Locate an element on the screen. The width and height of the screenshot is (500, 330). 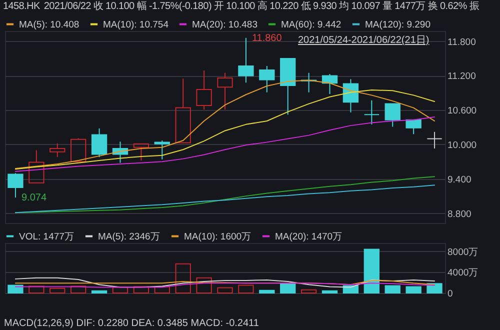
legend-label: MA(120): 9.290 is located at coordinates (397, 24).